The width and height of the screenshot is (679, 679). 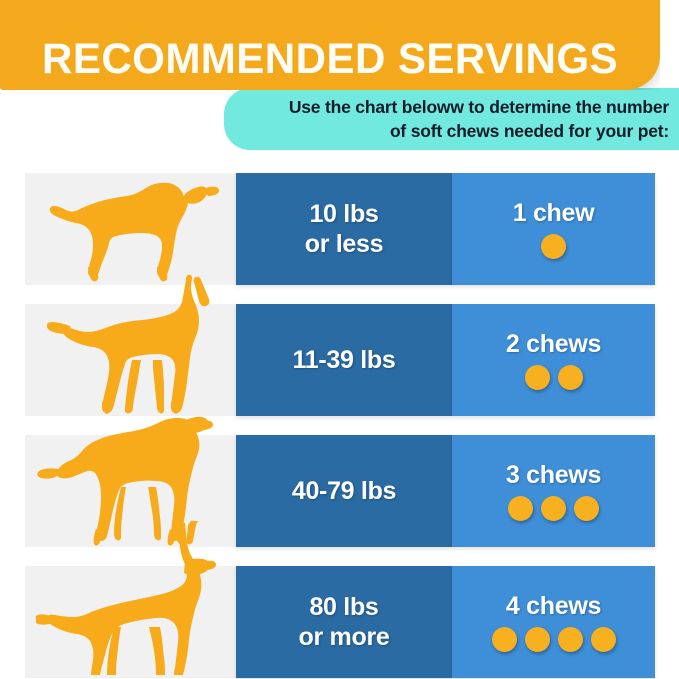 What do you see at coordinates (553, 213) in the screenshot?
I see `dose-label: 1 chew` at bounding box center [553, 213].